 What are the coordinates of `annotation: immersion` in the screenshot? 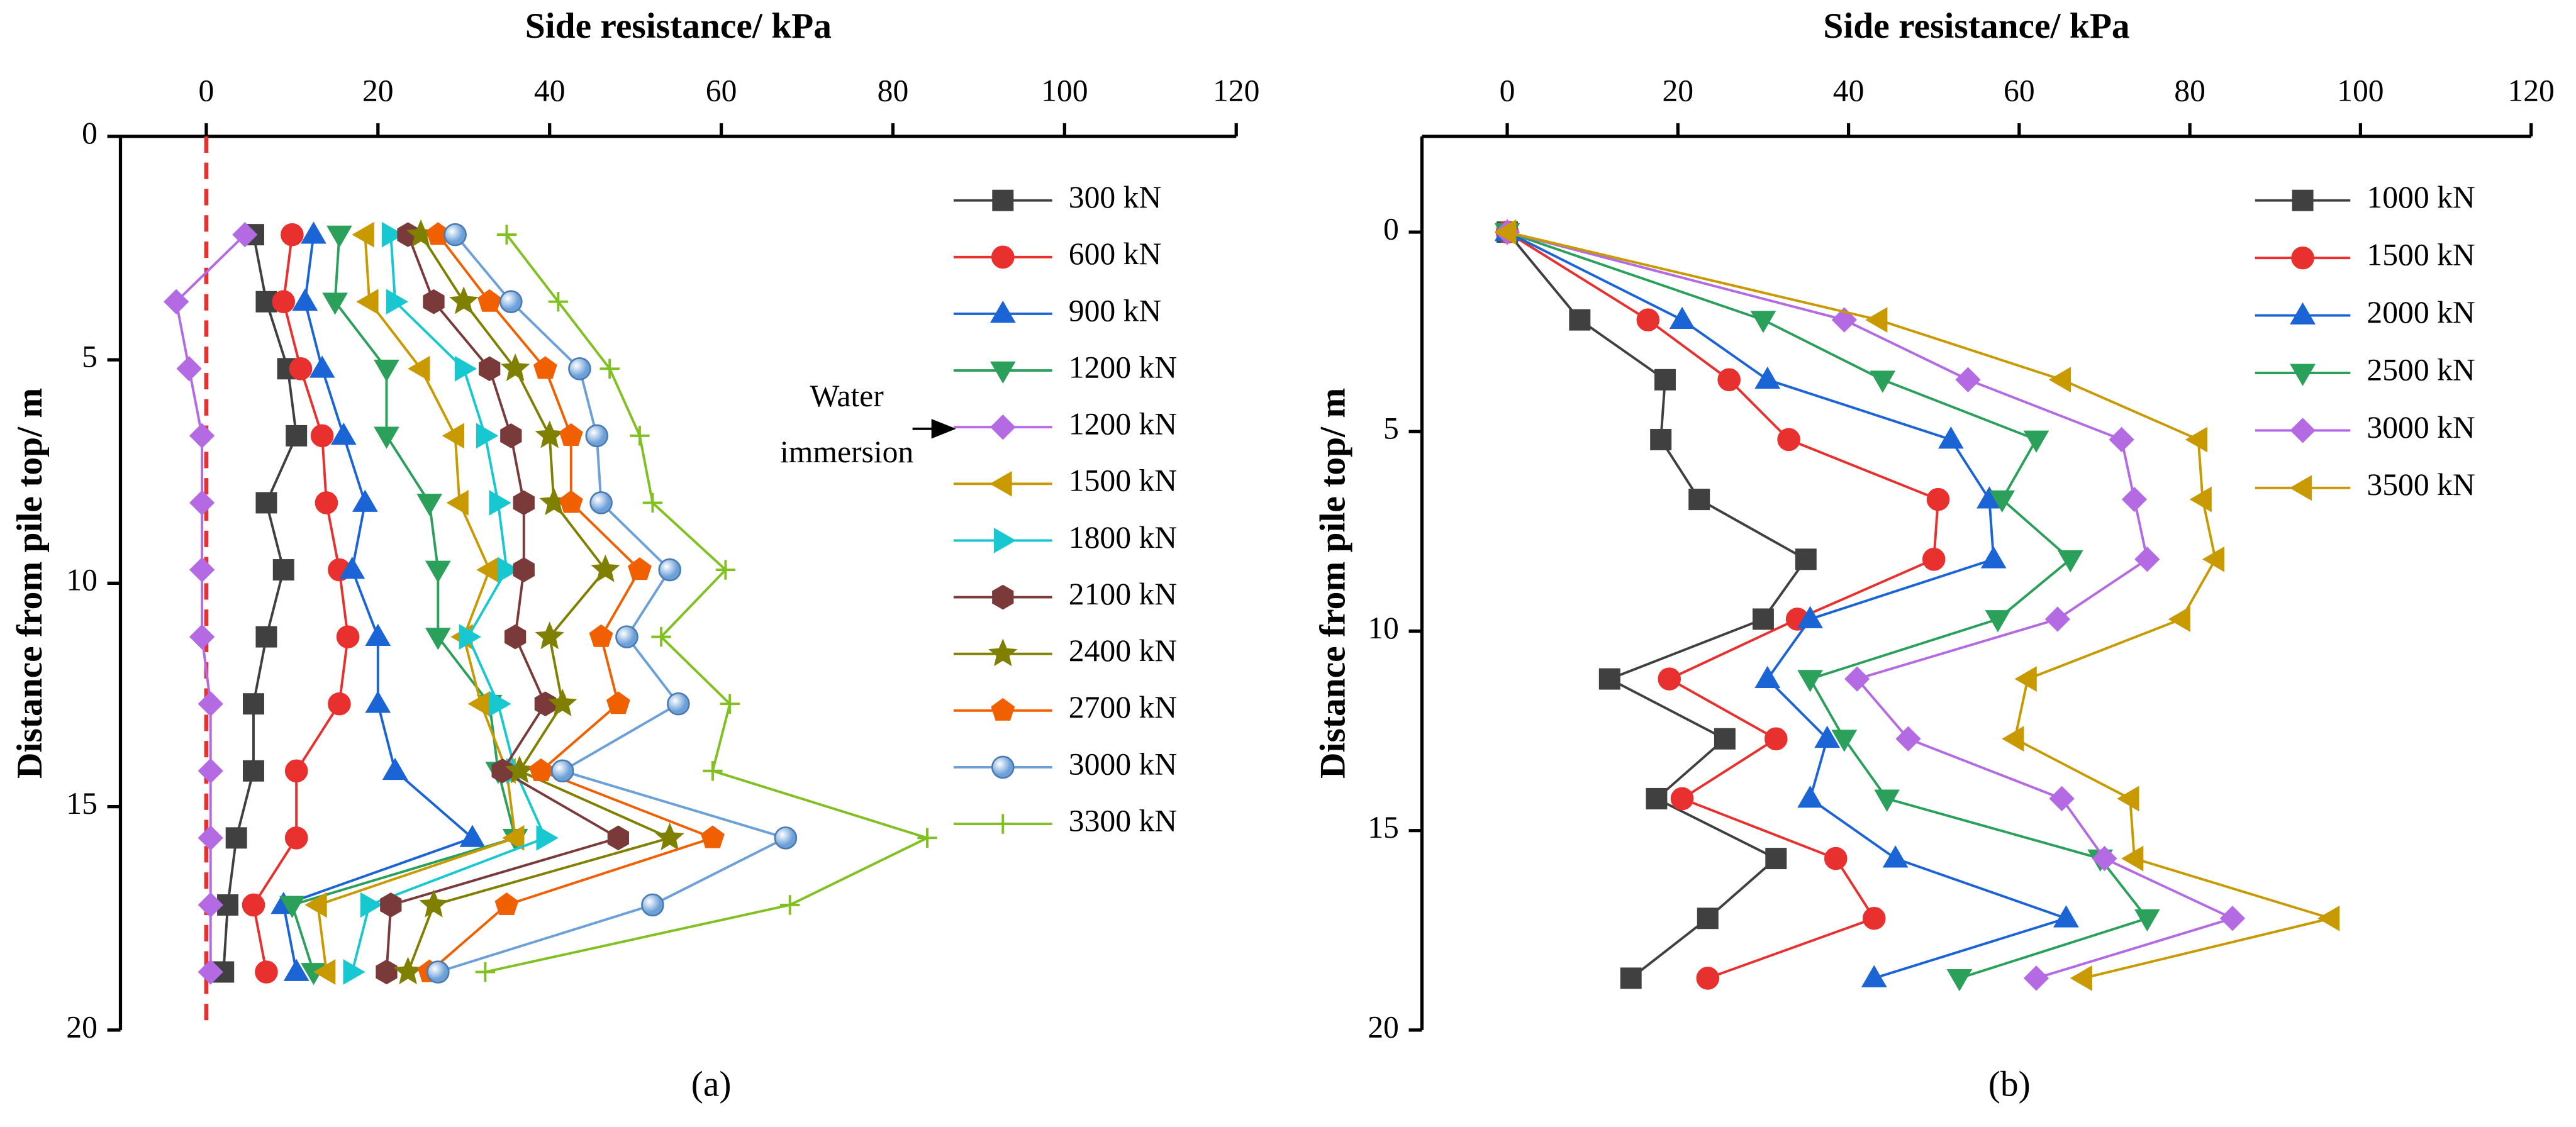 It's located at (846, 452).